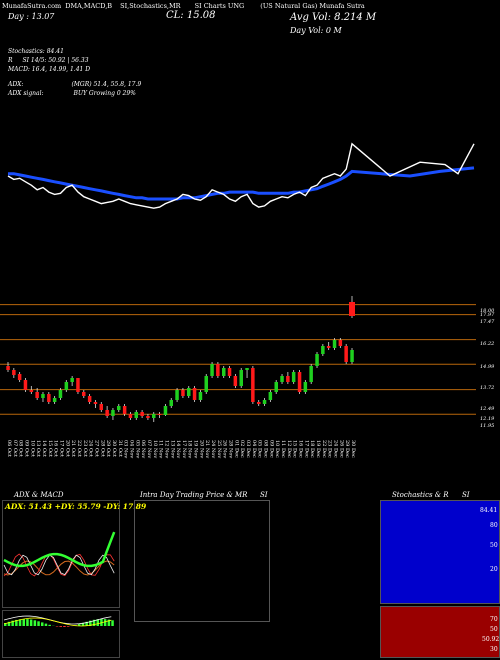 The image size is (500, 660). Describe the element at coordinates (487, 344) in the screenshot. I see `price-tick-label: 16.22` at that location.